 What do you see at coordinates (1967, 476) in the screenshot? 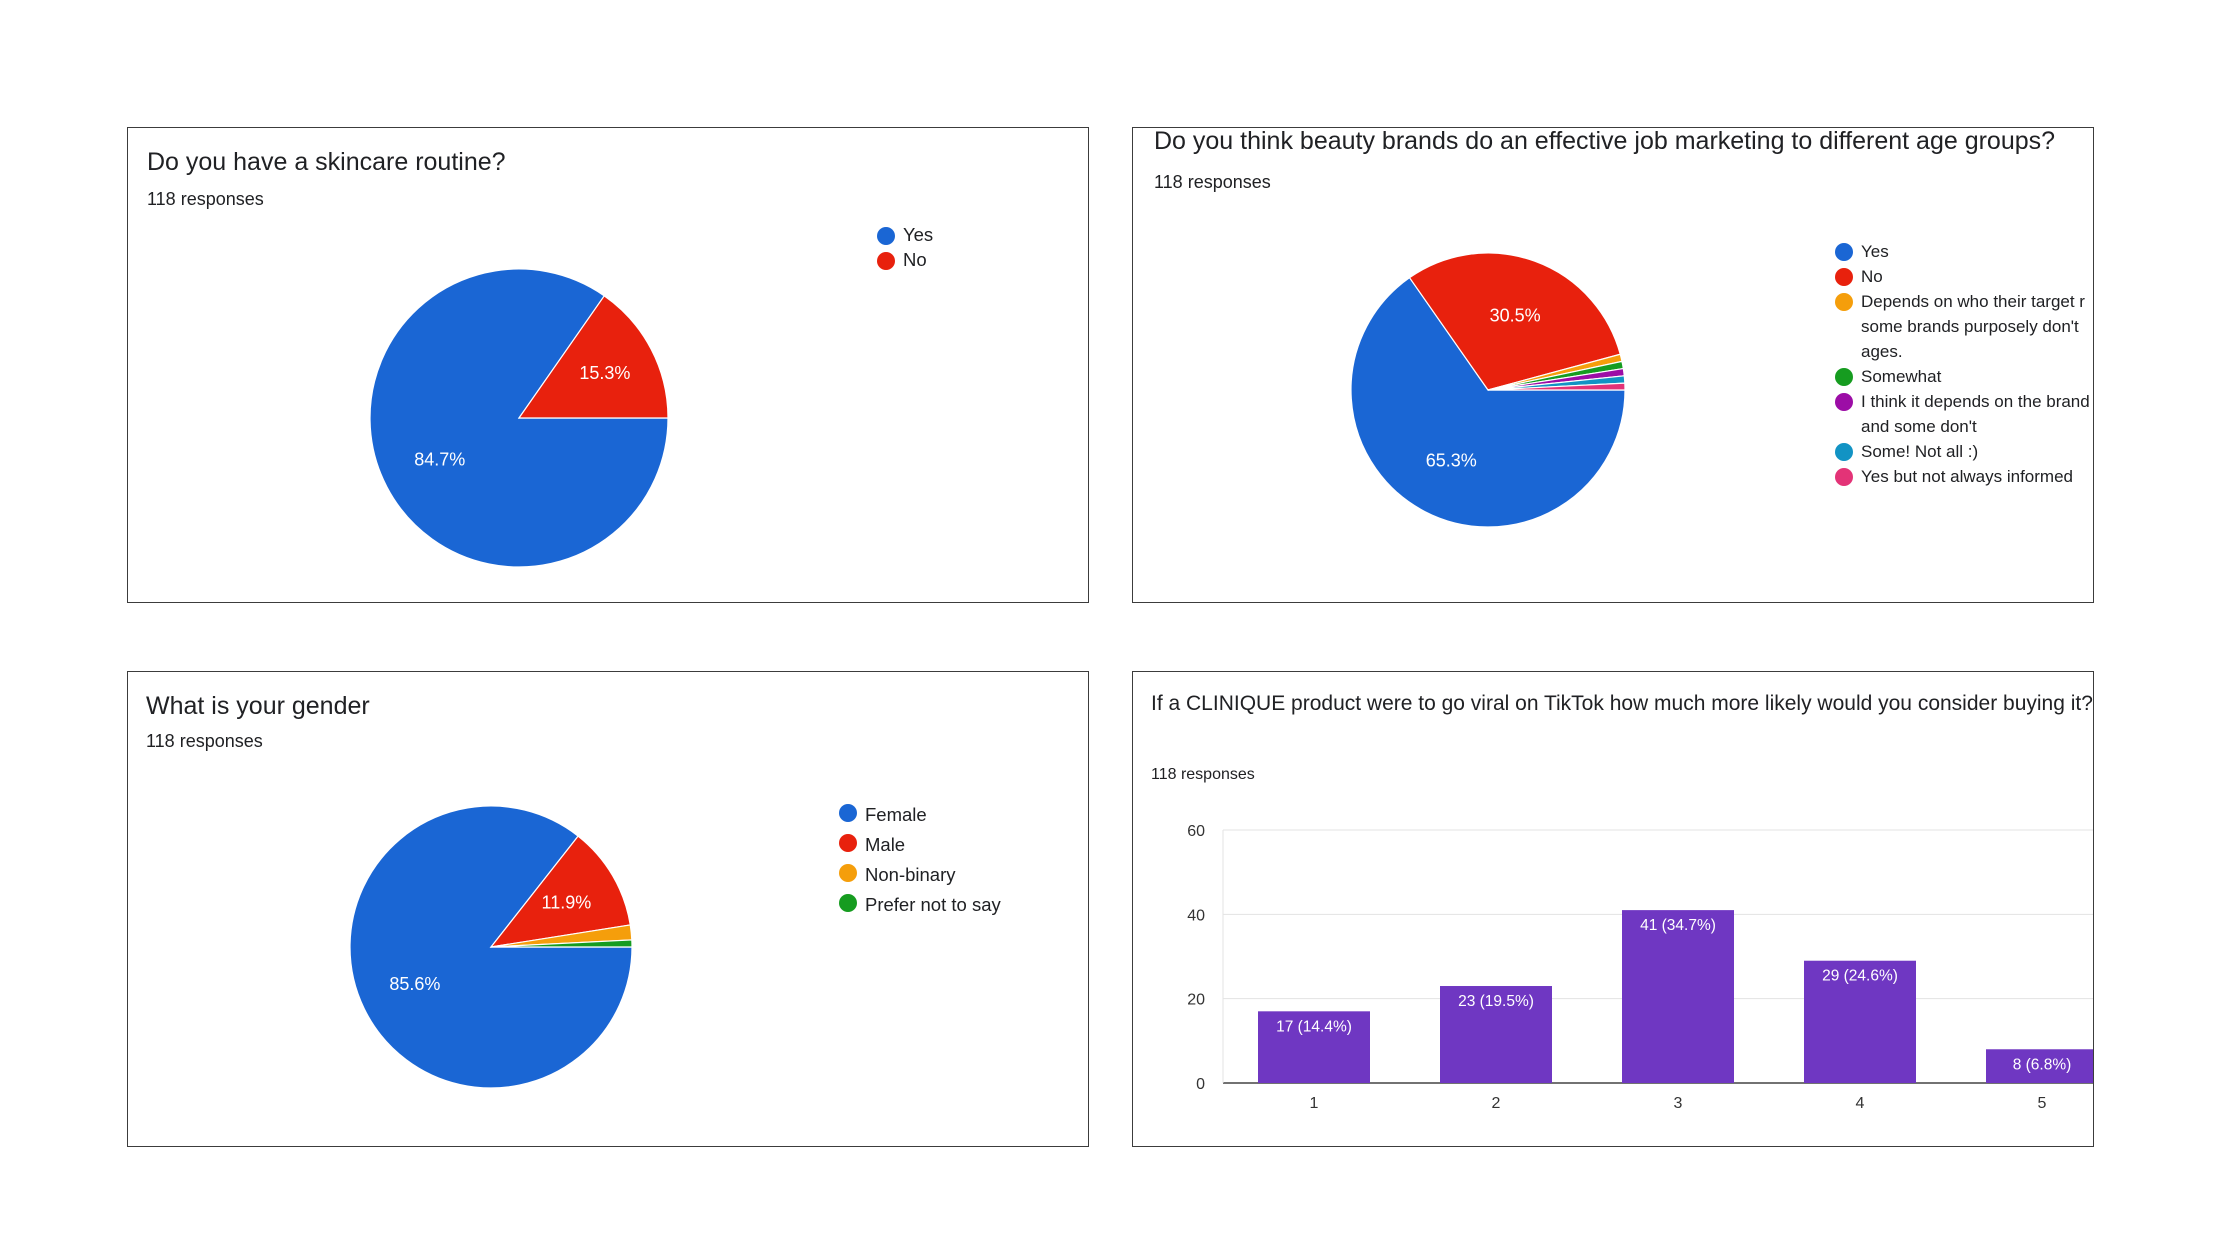
I see `legend-label: Yes but not always informed` at bounding box center [1967, 476].